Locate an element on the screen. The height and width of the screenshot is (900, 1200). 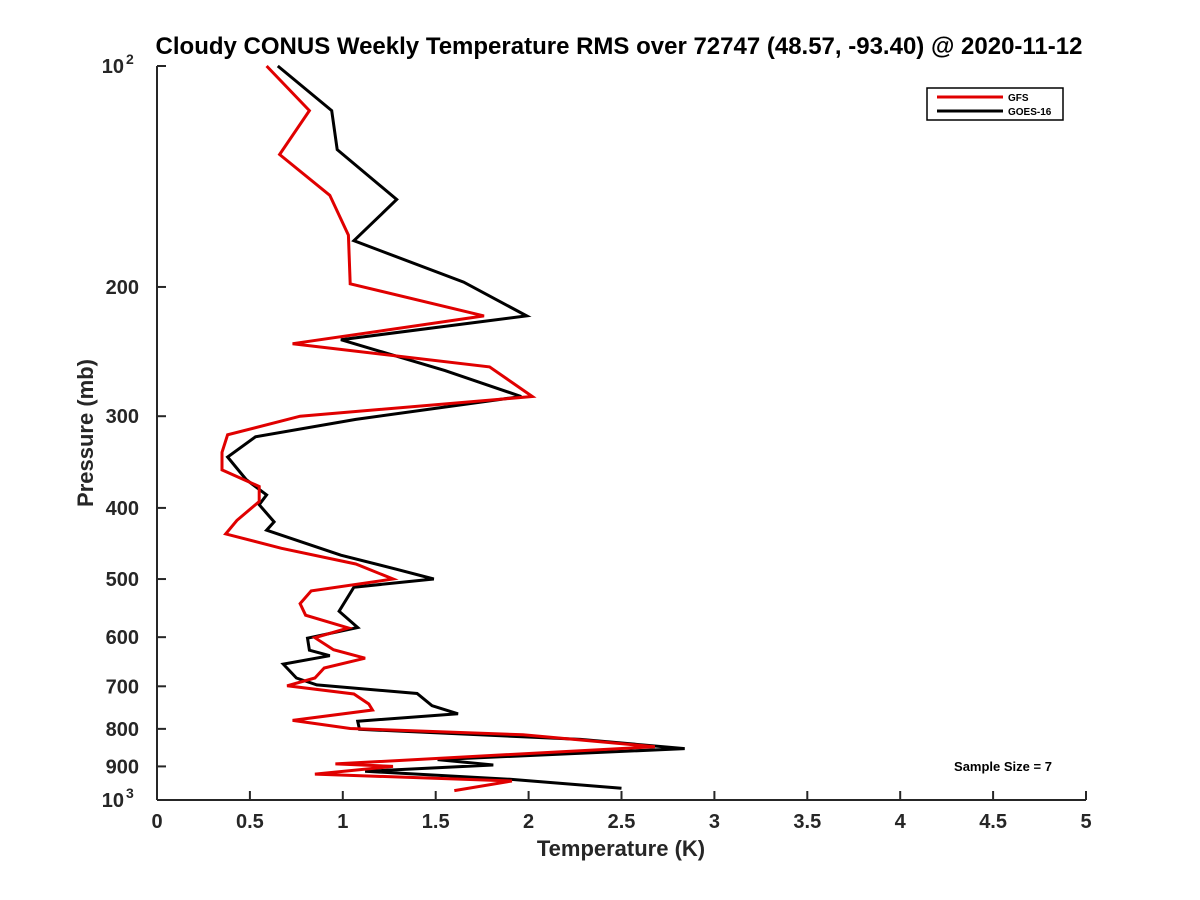
legend-box is located at coordinates (995, 104).